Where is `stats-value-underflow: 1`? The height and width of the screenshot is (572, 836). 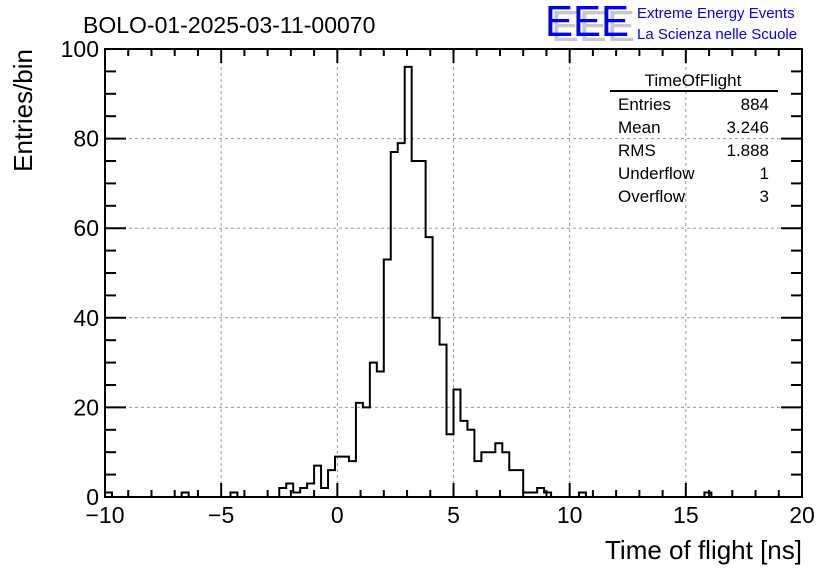
stats-value-underflow: 1 is located at coordinates (764, 173).